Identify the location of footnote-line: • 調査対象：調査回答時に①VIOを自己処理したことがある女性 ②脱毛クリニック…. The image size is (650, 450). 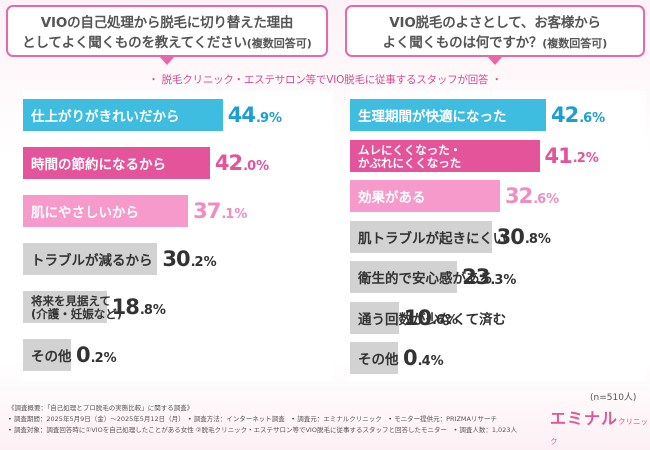
(262, 430).